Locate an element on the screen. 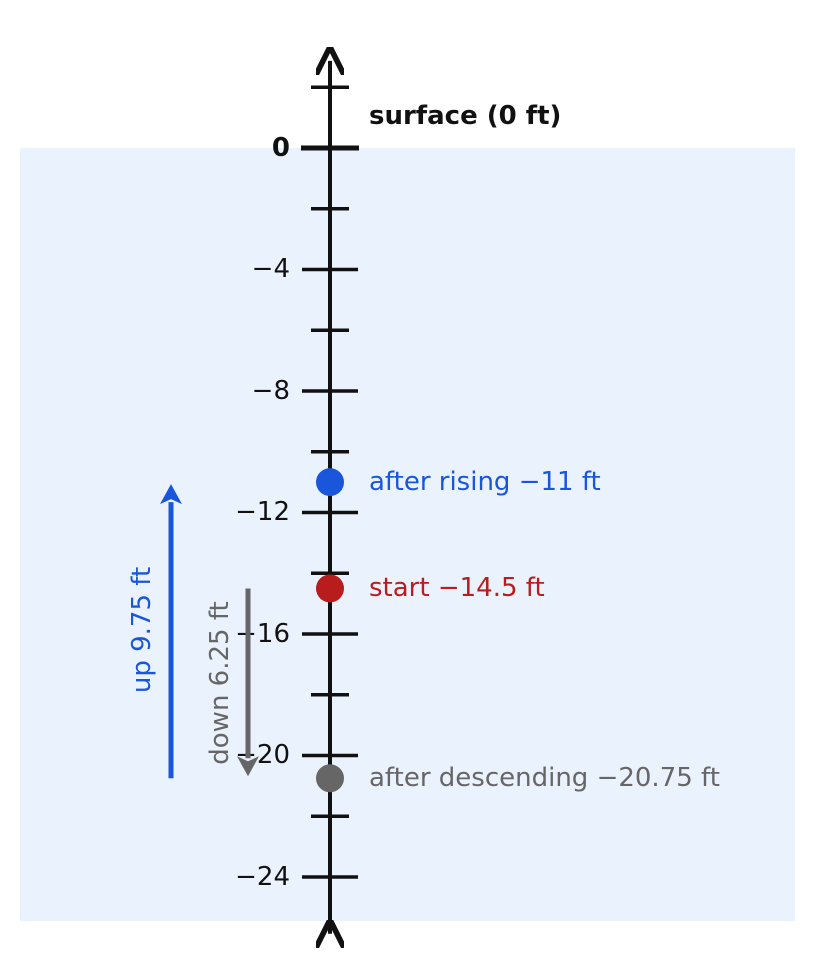  tick-label-neg4: −4 is located at coordinates (271, 269).